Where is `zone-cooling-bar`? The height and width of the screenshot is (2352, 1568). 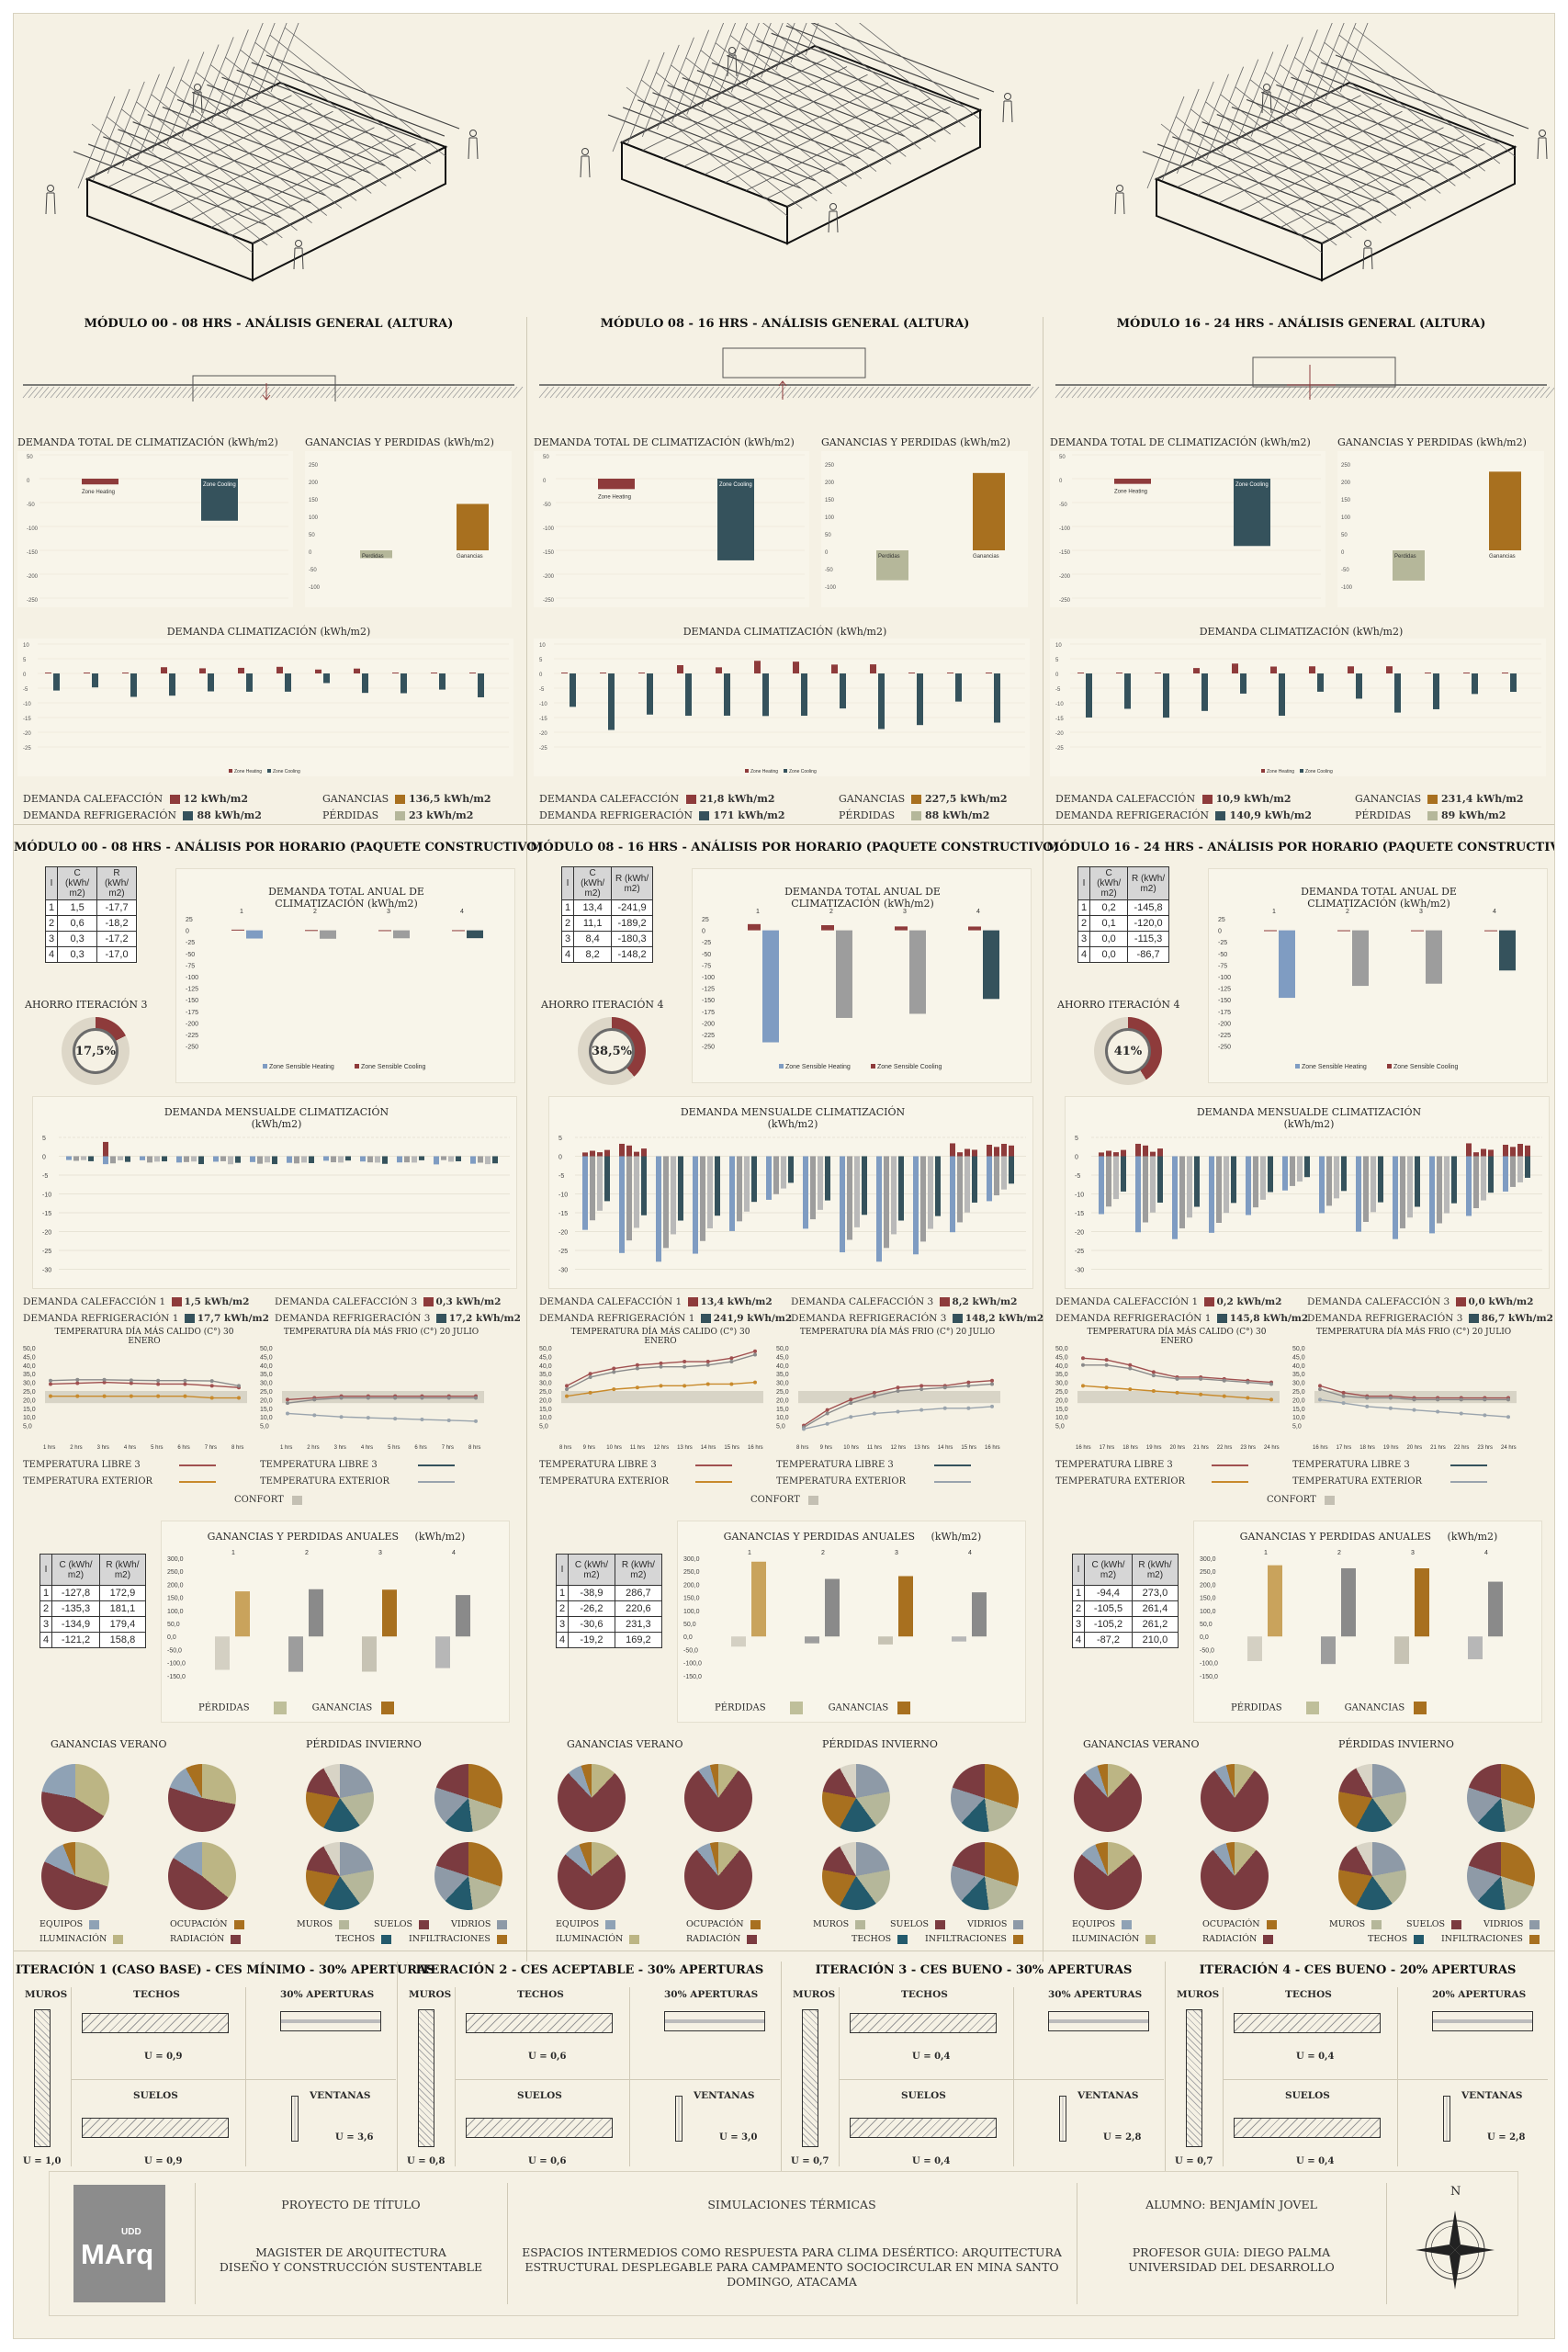
zone-cooling-bar is located at coordinates (219, 500).